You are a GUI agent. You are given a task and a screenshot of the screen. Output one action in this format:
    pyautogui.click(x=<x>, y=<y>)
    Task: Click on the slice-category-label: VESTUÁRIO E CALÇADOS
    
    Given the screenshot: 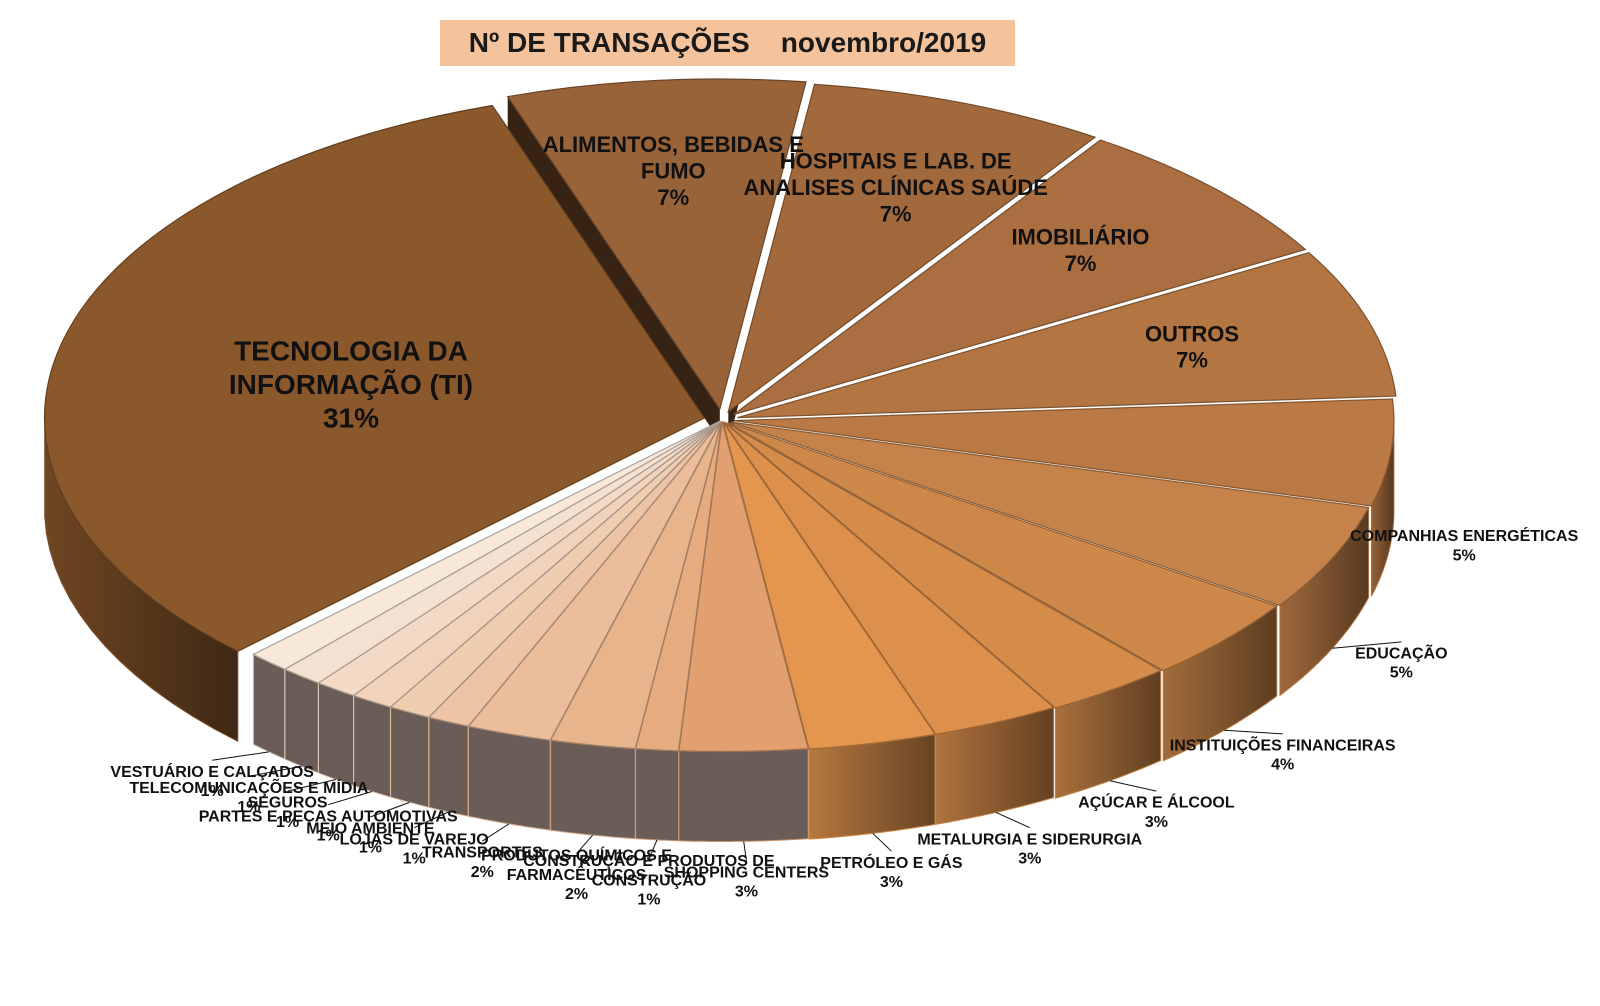 What is the action you would take?
    pyautogui.click(x=212, y=771)
    